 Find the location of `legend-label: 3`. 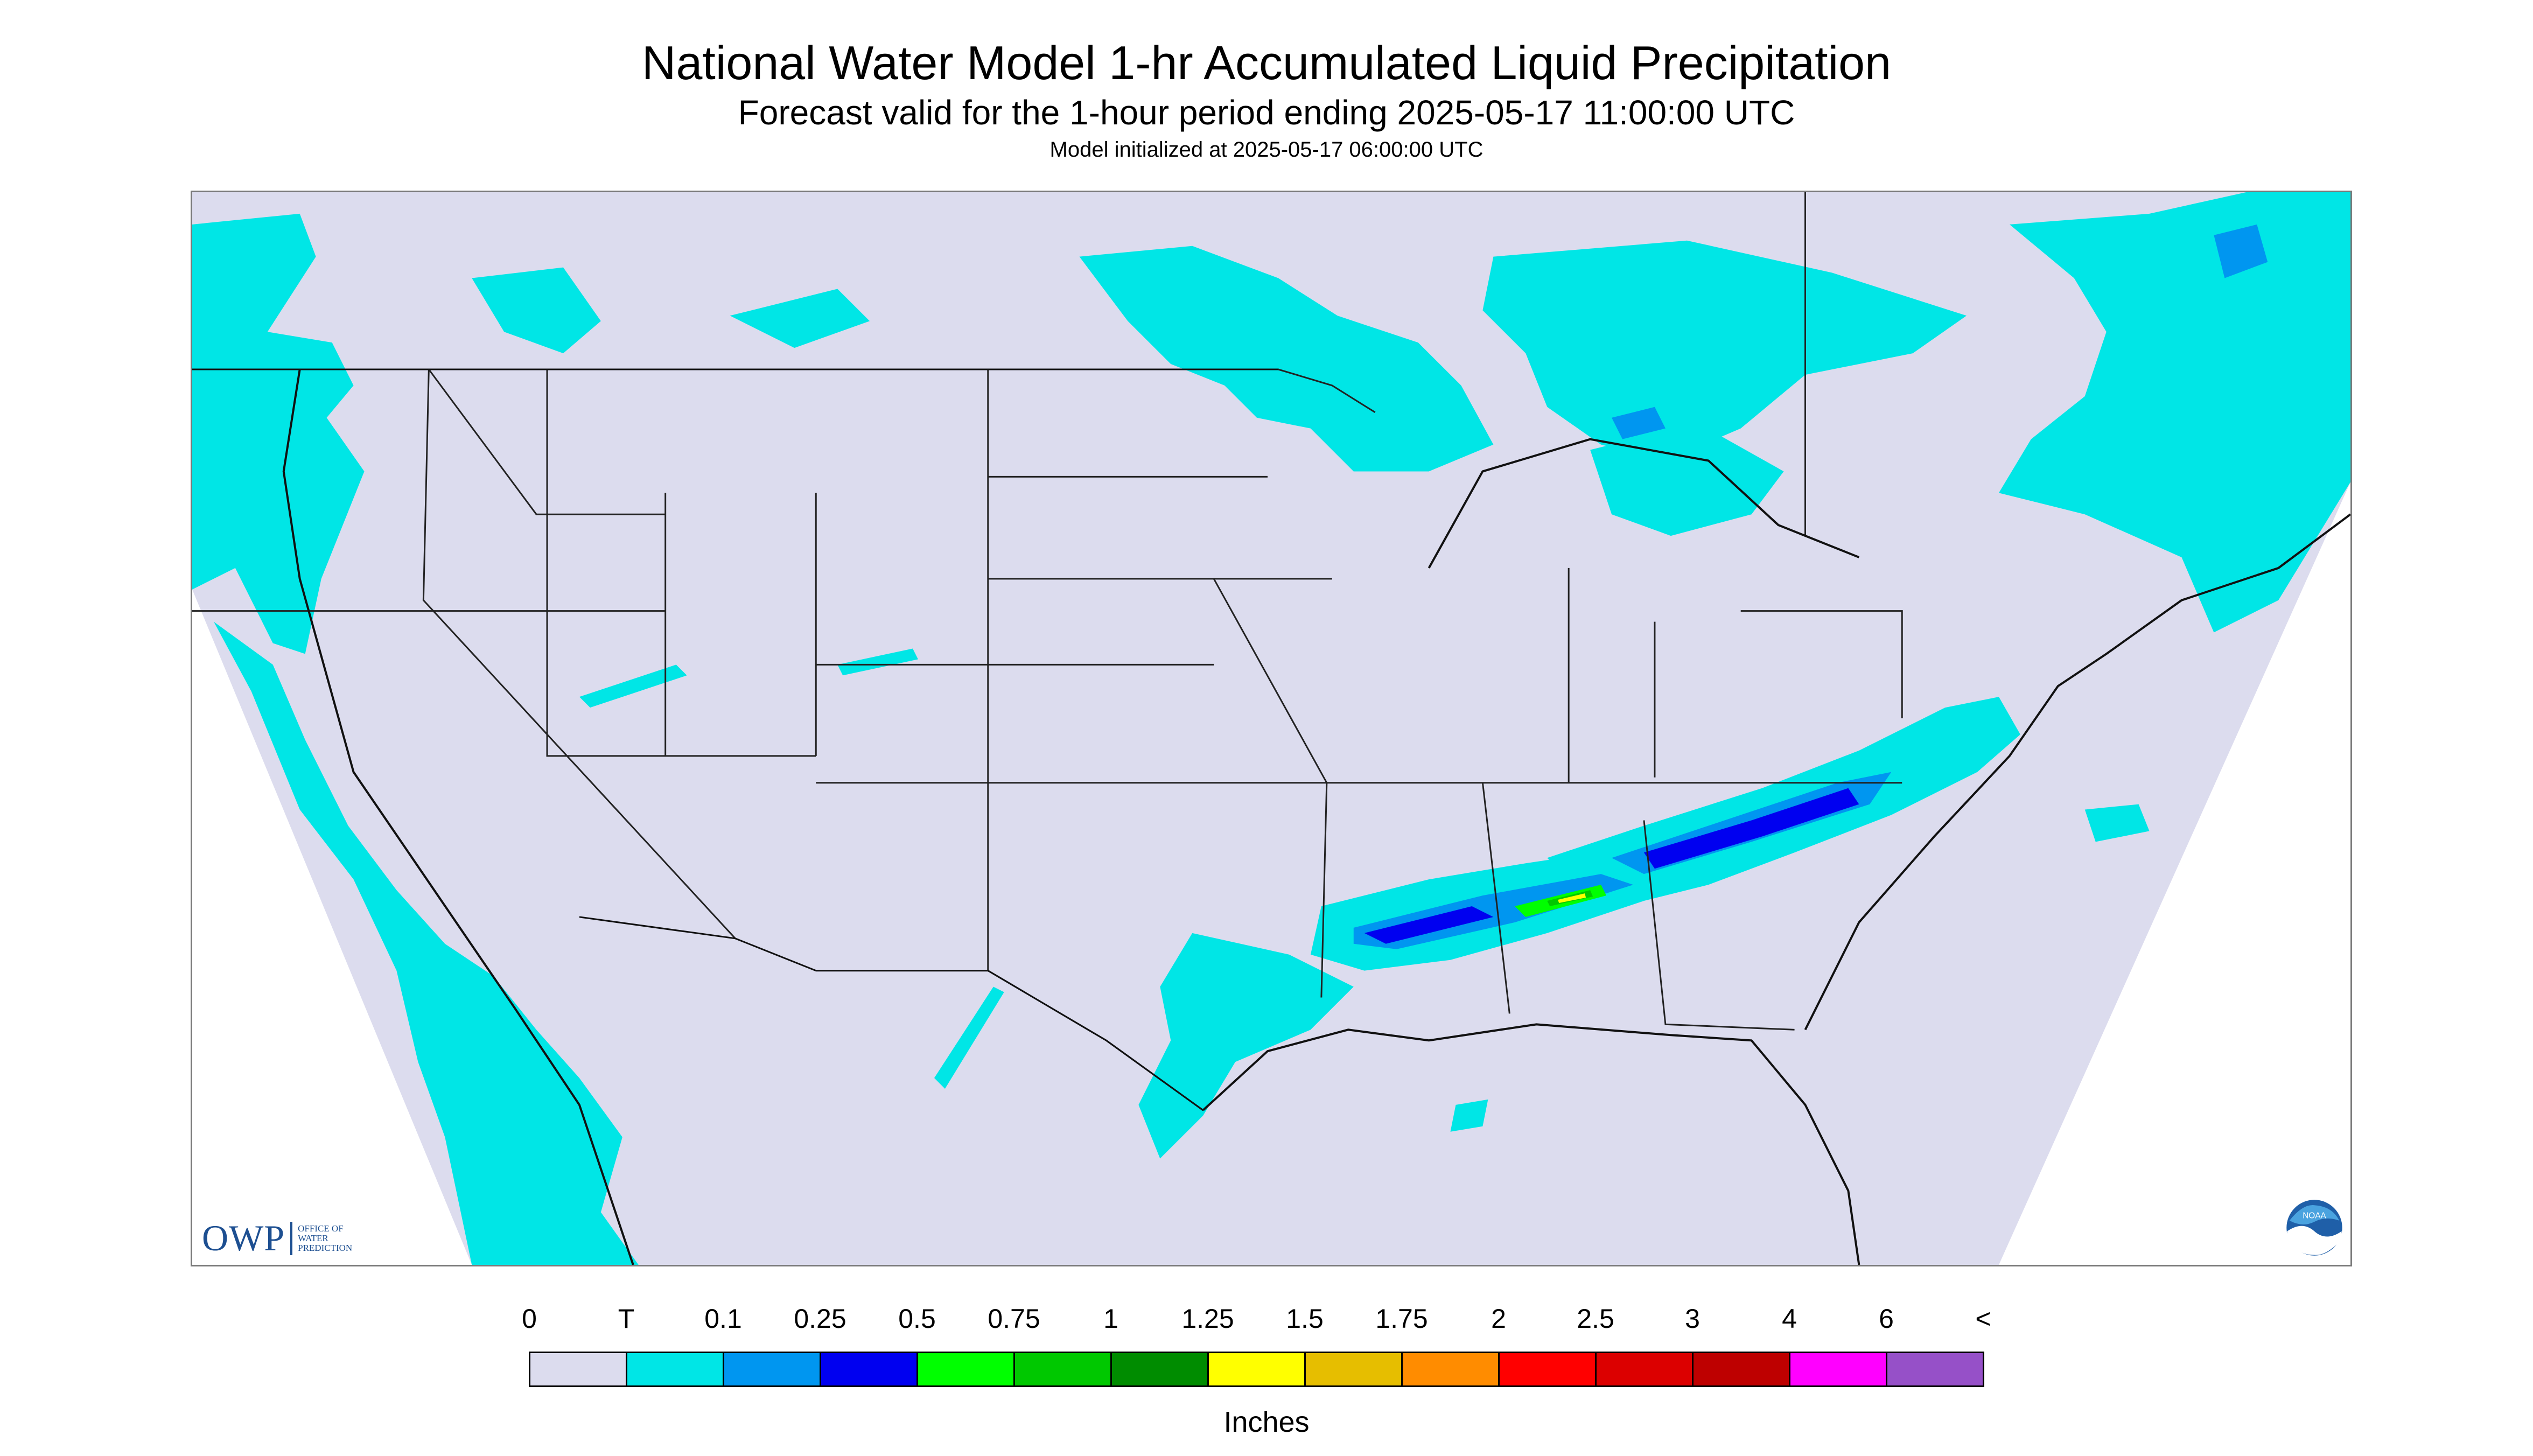

legend-label: 3 is located at coordinates (1693, 1319).